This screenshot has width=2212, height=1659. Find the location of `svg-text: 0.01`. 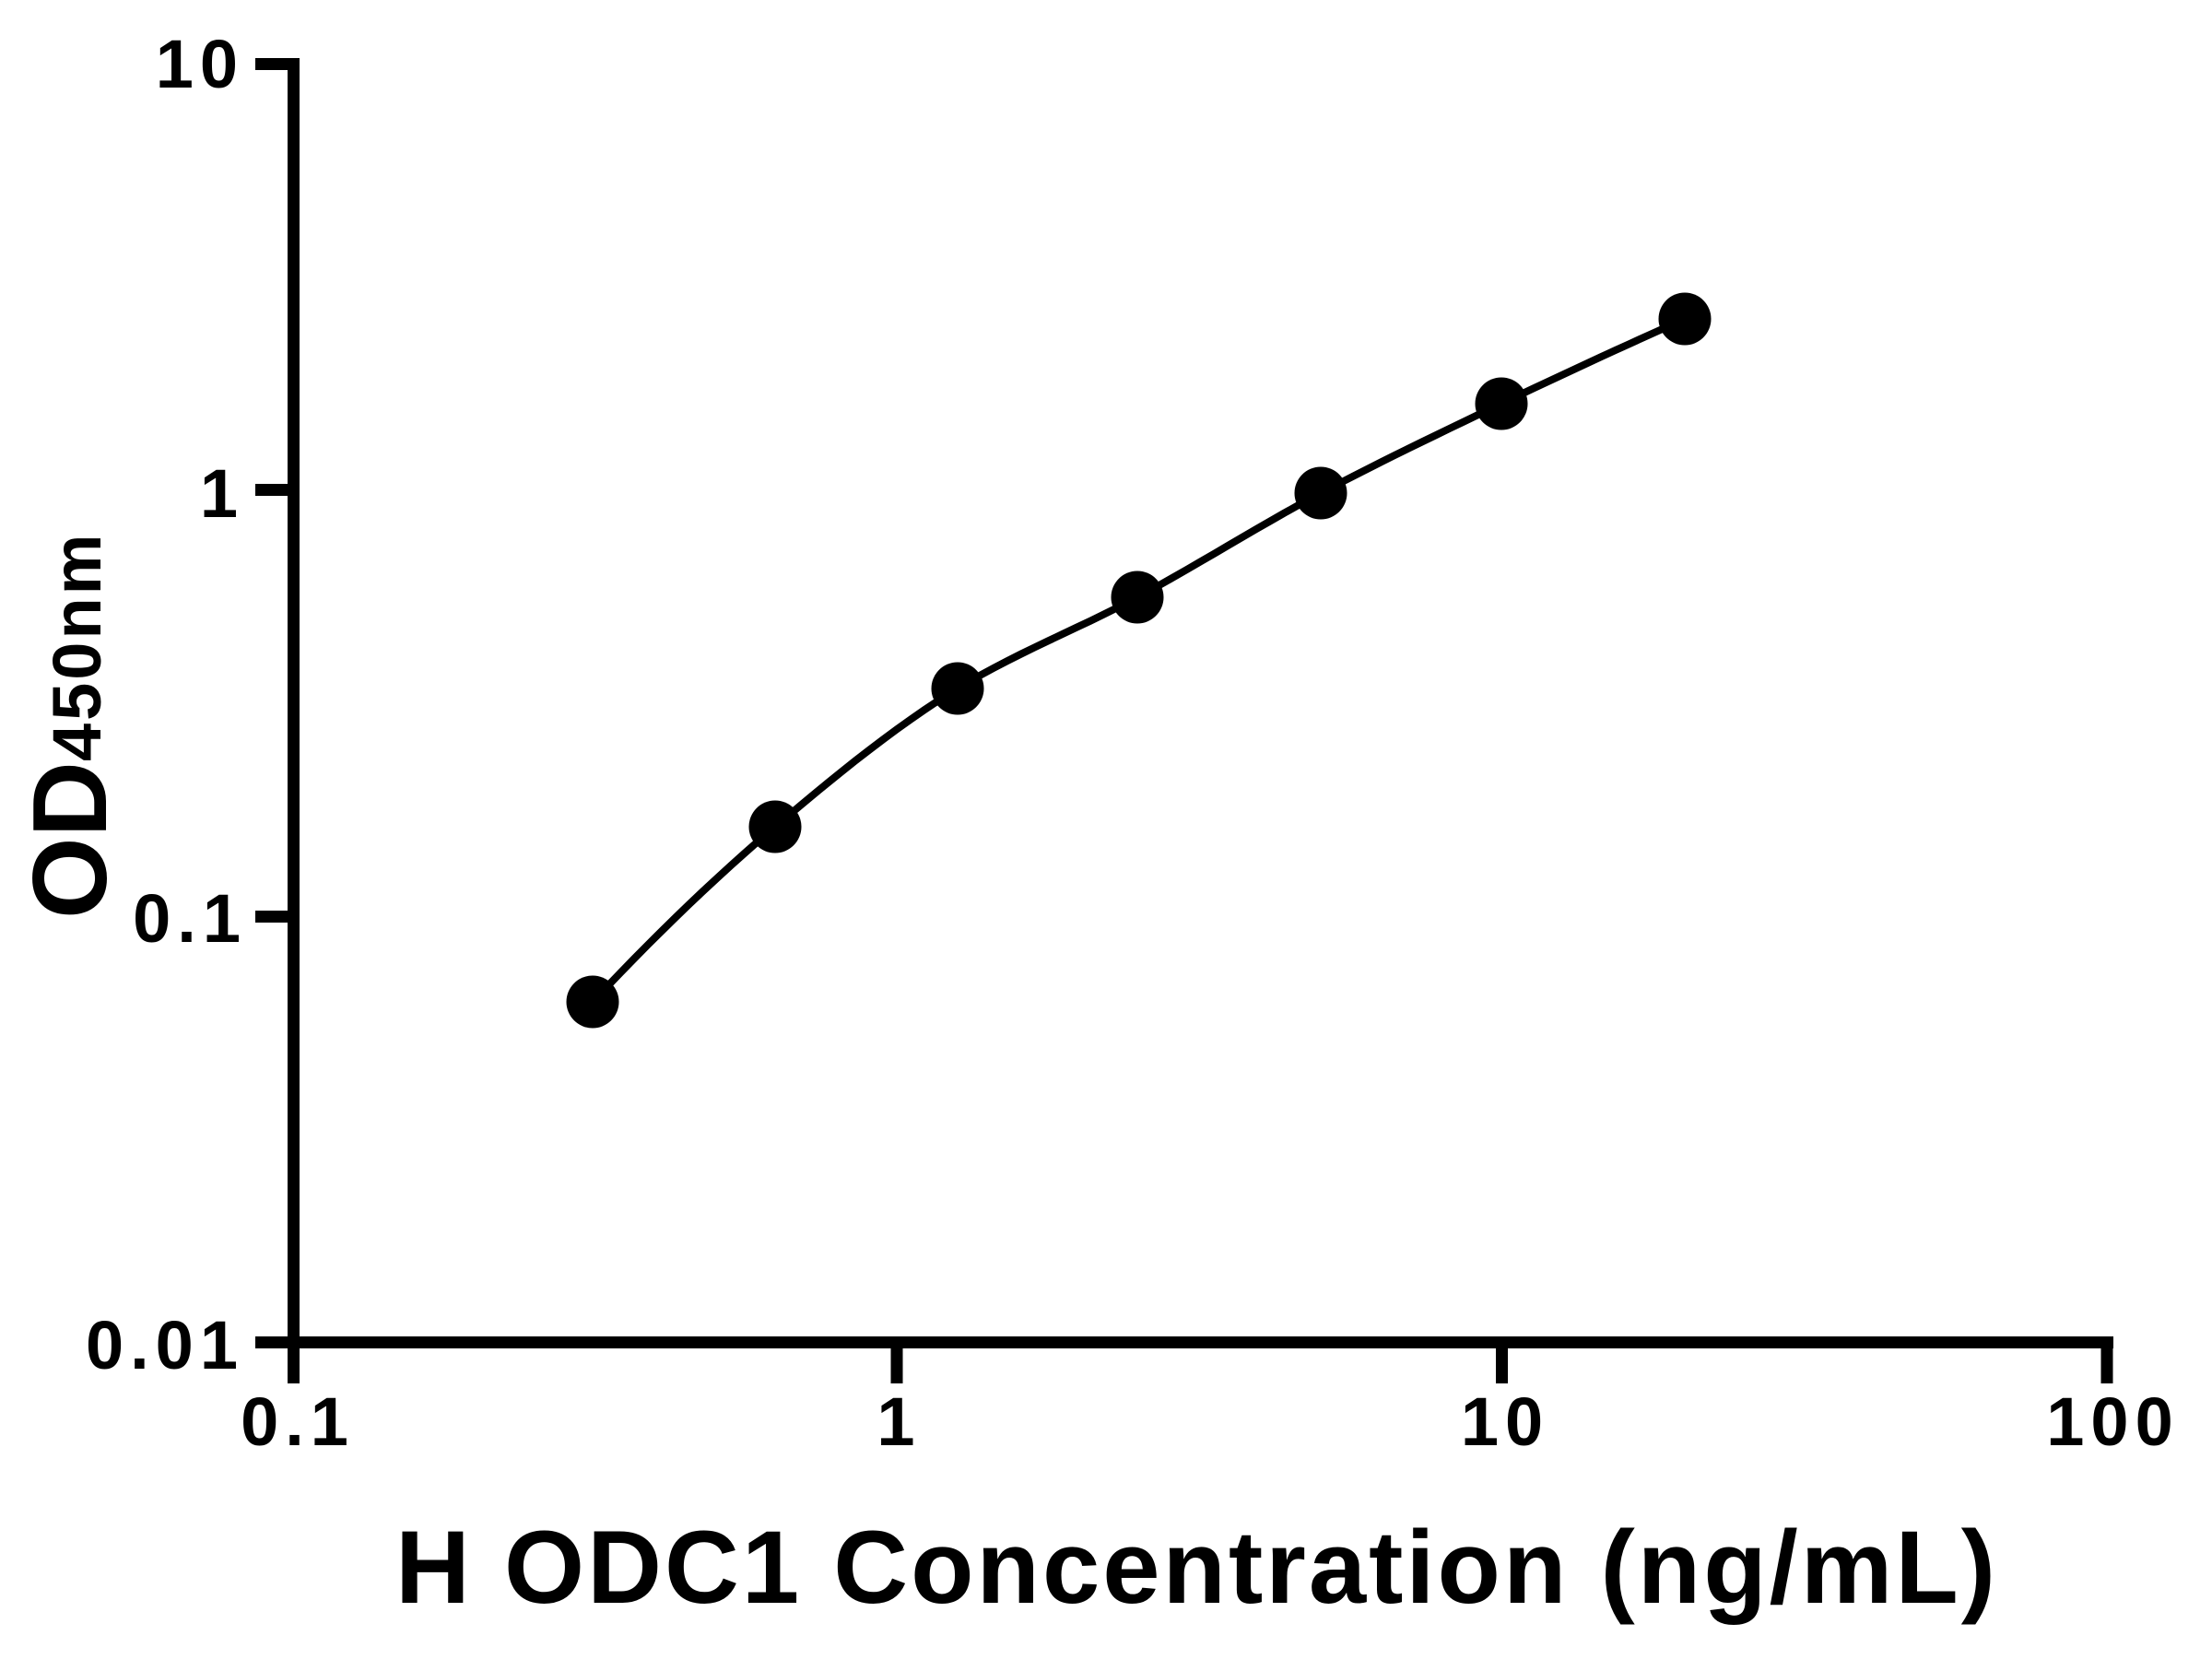

svg-text: 0.01 is located at coordinates (165, 1345).